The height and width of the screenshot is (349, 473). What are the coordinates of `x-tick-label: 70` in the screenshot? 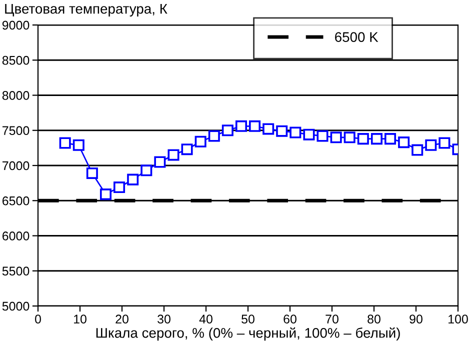 It's located at (332, 319).